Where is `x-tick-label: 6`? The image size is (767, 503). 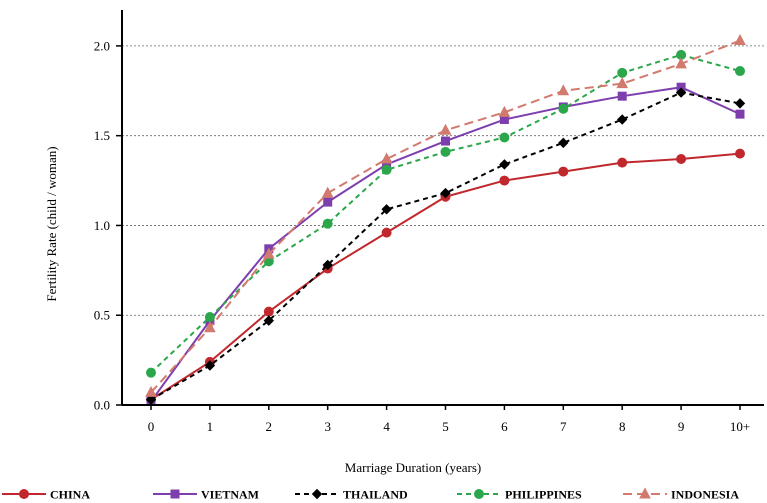 x-tick-label: 6 is located at coordinates (504, 426).